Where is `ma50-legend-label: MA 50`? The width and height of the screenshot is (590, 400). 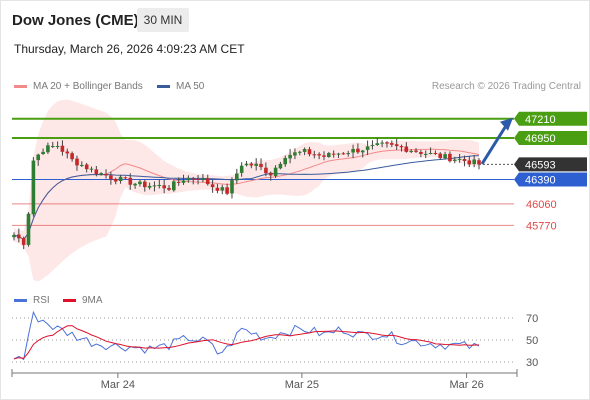 ma50-legend-label: MA 50 is located at coordinates (190, 86).